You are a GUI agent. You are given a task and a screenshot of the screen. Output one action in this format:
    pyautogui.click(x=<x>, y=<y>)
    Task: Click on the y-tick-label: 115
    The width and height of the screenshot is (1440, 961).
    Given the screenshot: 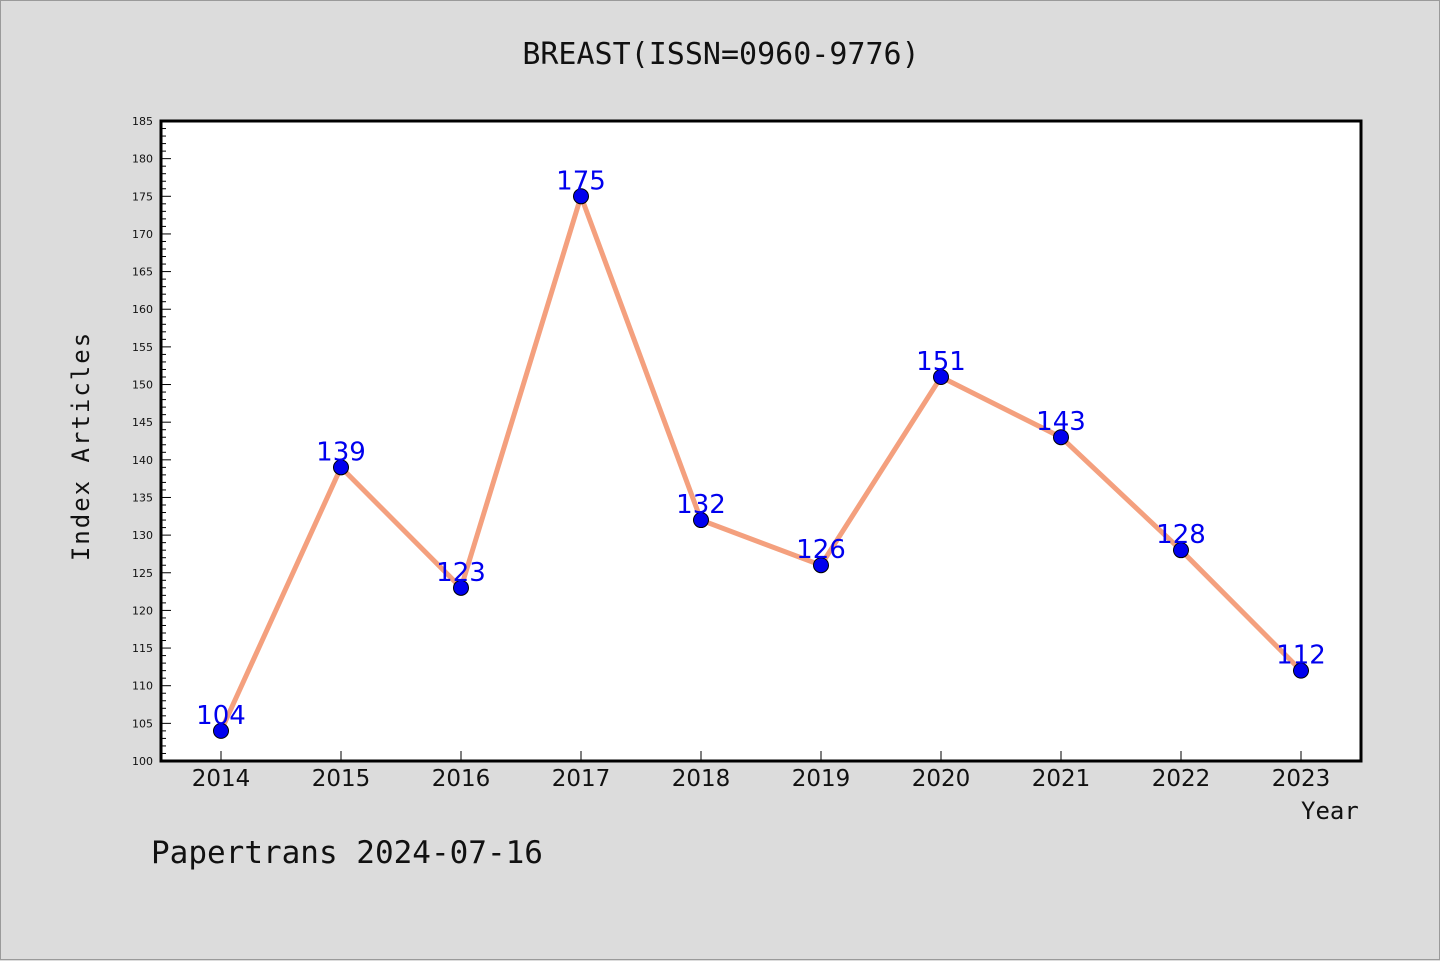 What is the action you would take?
    pyautogui.click(x=142, y=648)
    